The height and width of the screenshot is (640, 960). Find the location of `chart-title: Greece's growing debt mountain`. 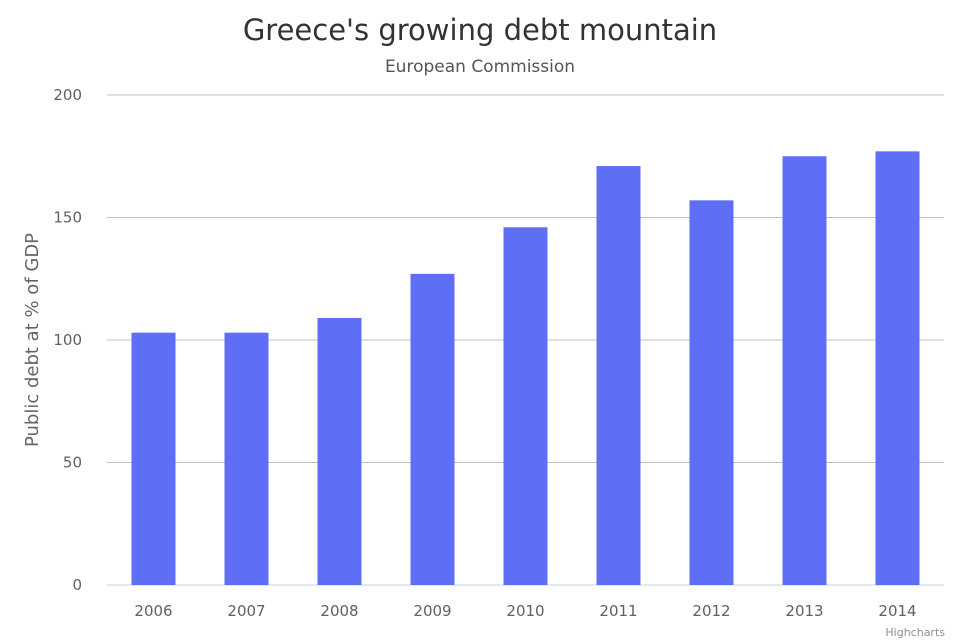

chart-title: Greece's growing debt mountain is located at coordinates (480, 30).